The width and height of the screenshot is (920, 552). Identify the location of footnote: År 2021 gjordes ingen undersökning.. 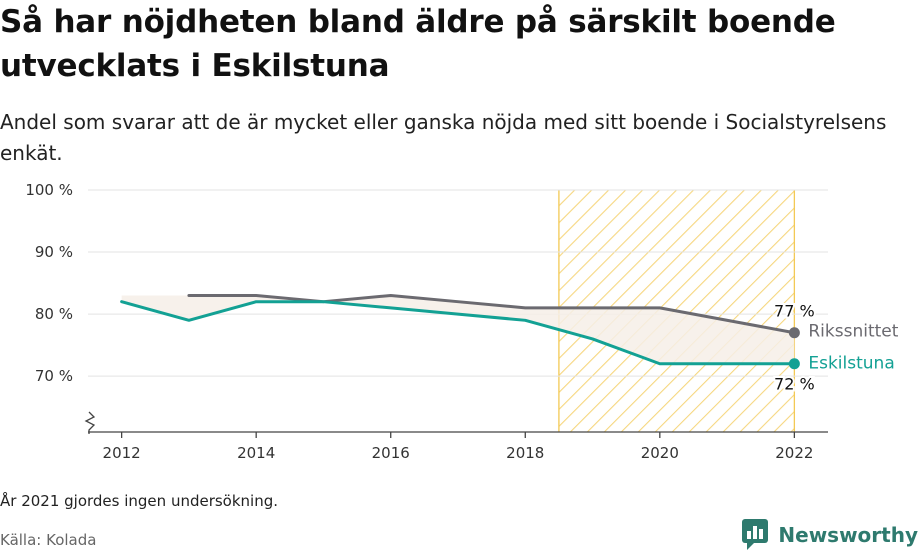
(139, 501).